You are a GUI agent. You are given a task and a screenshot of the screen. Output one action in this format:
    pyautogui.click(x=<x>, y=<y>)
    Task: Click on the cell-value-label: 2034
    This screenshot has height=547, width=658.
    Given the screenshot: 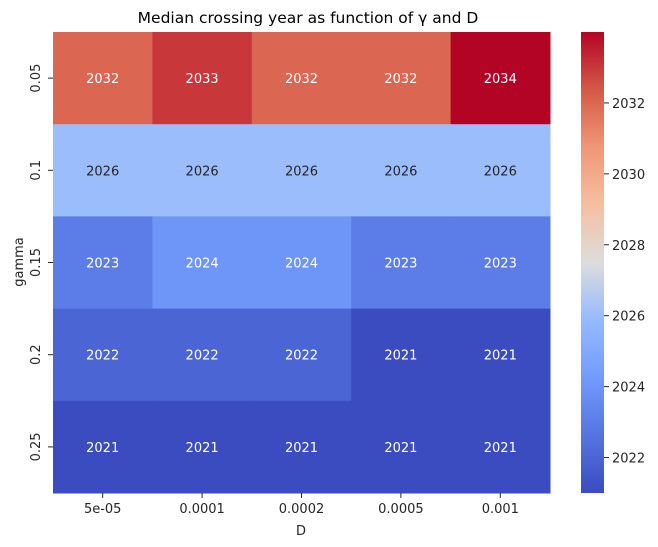 What is the action you would take?
    pyautogui.click(x=500, y=79)
    